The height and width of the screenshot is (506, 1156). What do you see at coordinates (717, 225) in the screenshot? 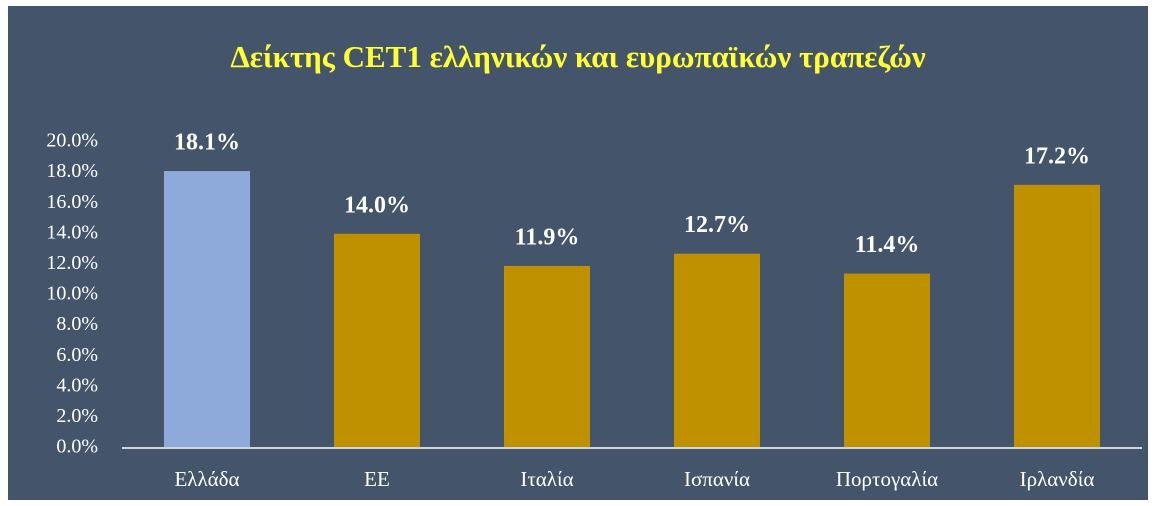
I see `data-label: 12.7%` at bounding box center [717, 225].